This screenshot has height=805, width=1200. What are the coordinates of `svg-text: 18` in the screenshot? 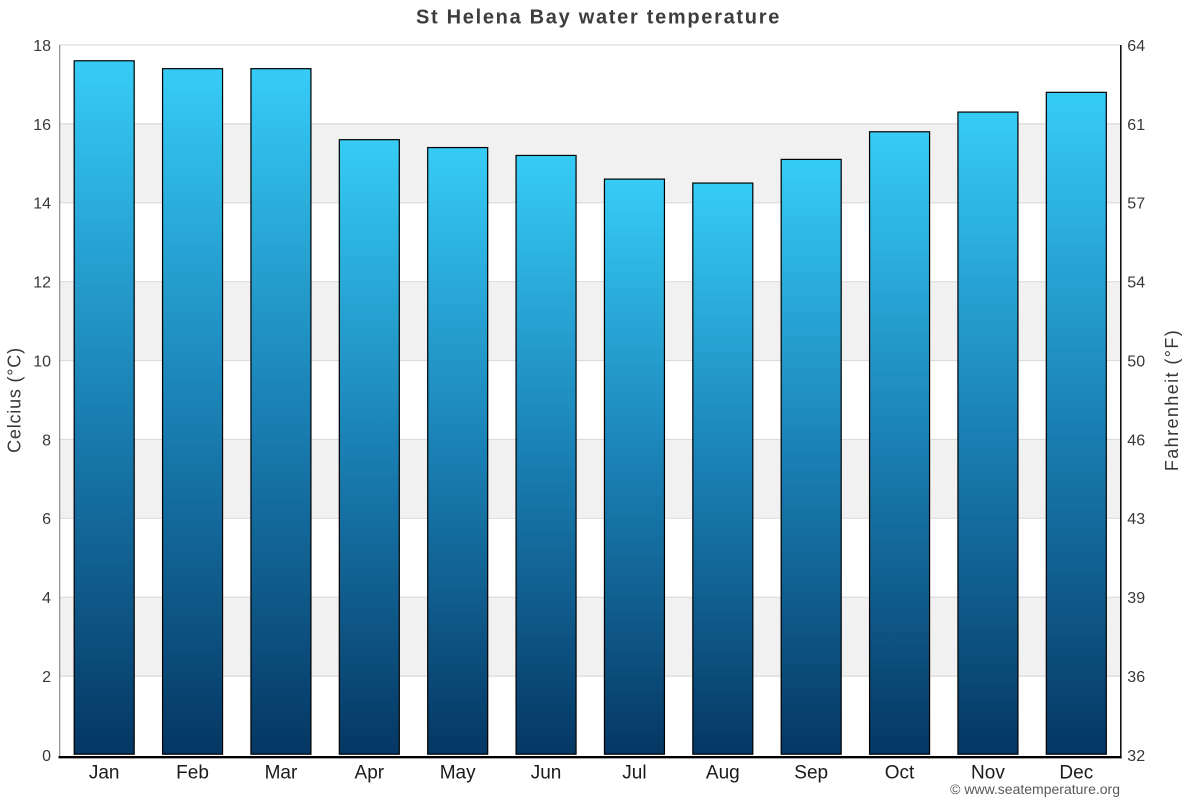 It's located at (42, 46).